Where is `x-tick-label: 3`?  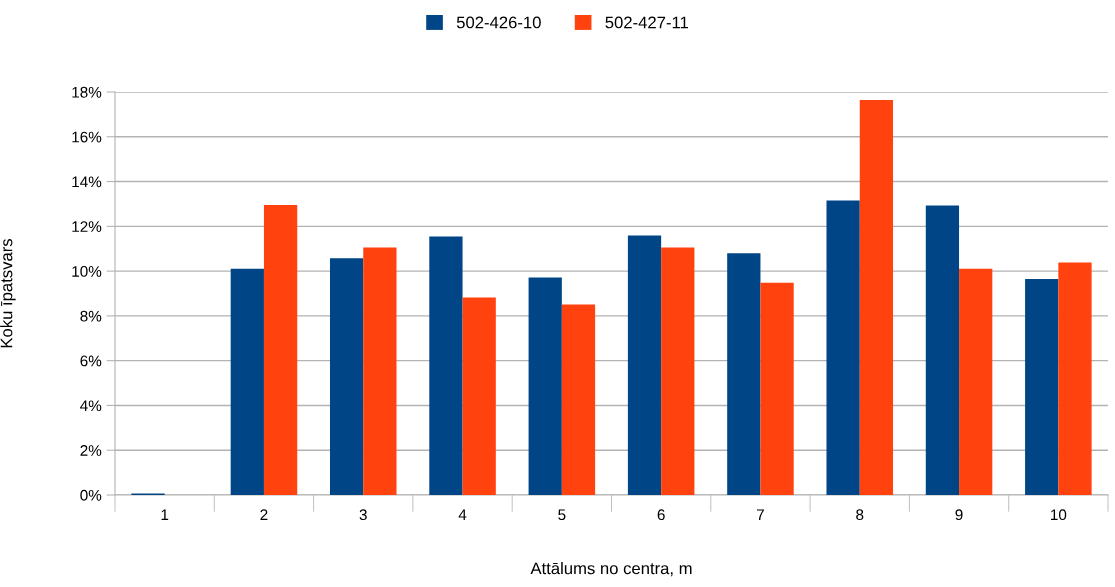 x-tick-label: 3 is located at coordinates (363, 515).